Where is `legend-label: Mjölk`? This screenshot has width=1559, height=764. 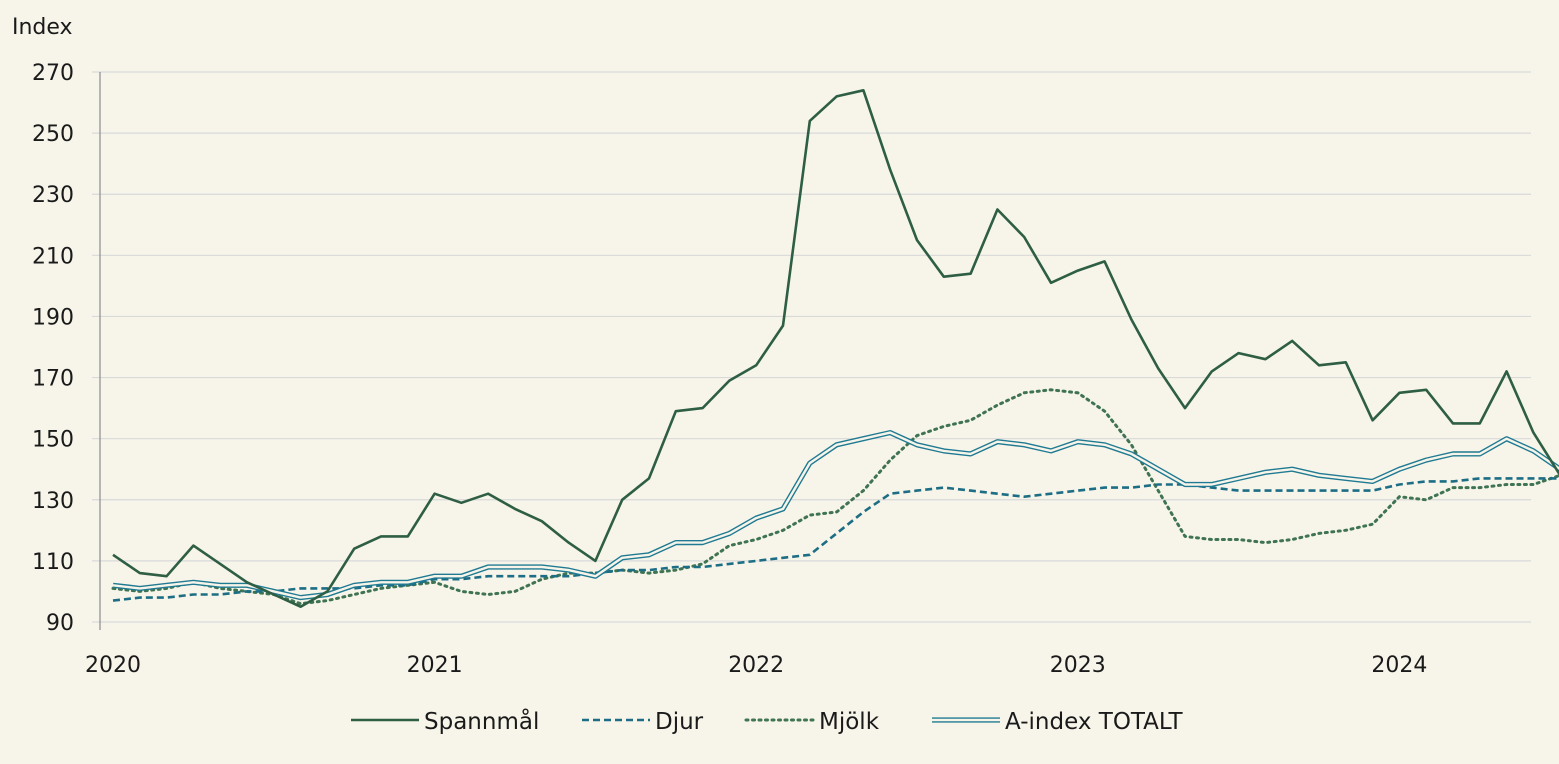
legend-label: Mjölk is located at coordinates (849, 722).